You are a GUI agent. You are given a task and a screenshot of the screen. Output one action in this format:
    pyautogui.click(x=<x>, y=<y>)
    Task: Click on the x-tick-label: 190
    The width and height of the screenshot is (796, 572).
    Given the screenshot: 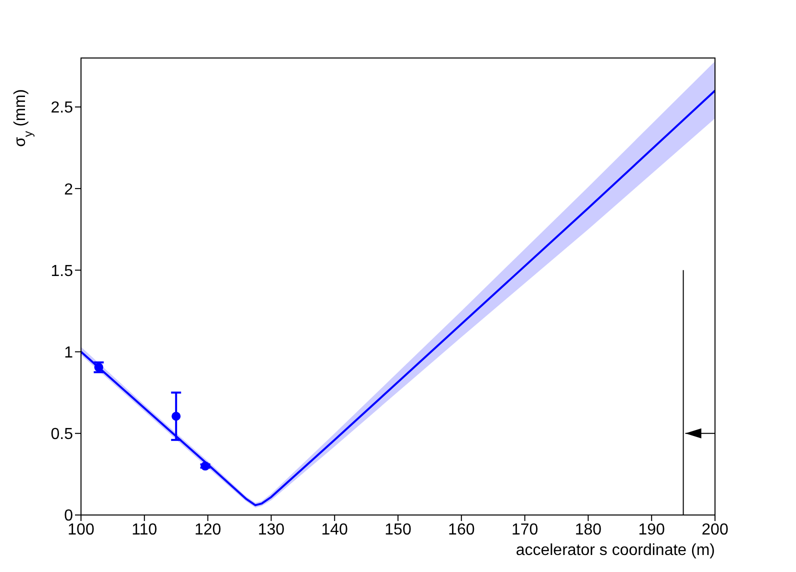 What is the action you would take?
    pyautogui.click(x=652, y=529)
    